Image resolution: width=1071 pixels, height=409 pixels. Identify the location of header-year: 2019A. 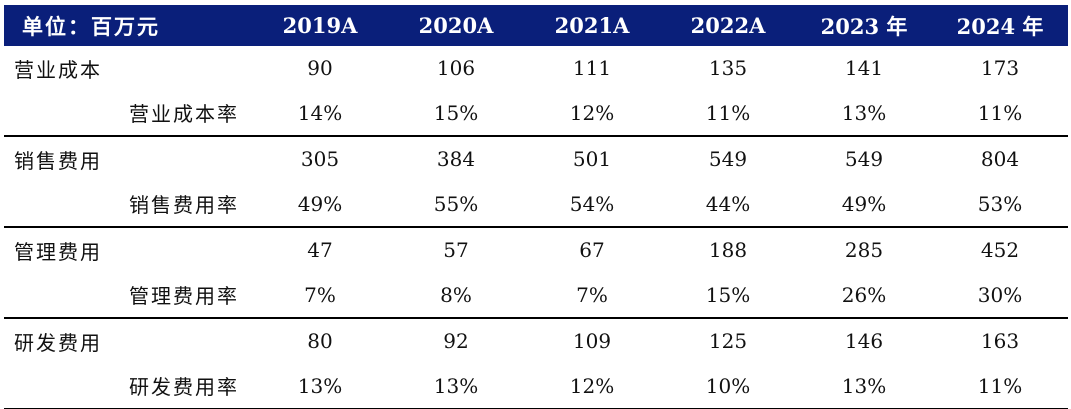
(320, 25).